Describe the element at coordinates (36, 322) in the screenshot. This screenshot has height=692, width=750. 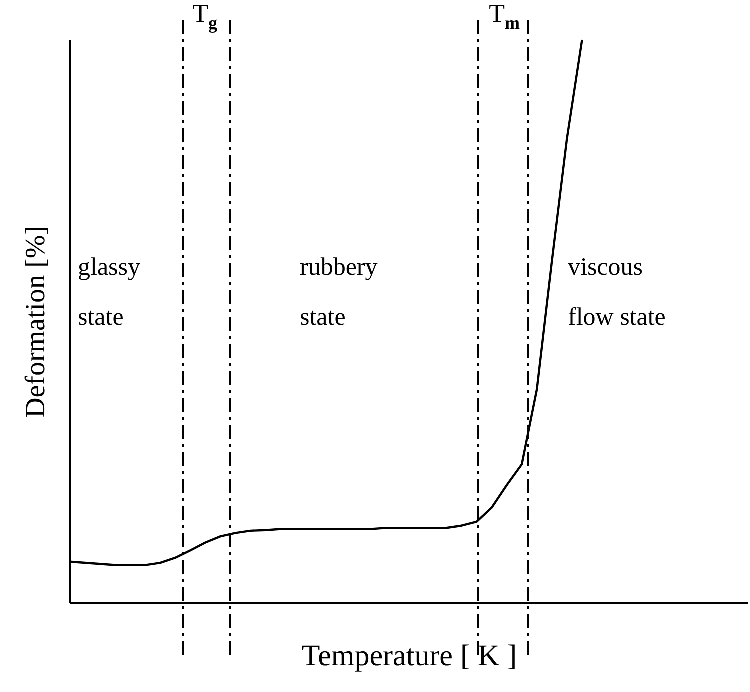
I see `y-axis-title: Deformation [%]` at that location.